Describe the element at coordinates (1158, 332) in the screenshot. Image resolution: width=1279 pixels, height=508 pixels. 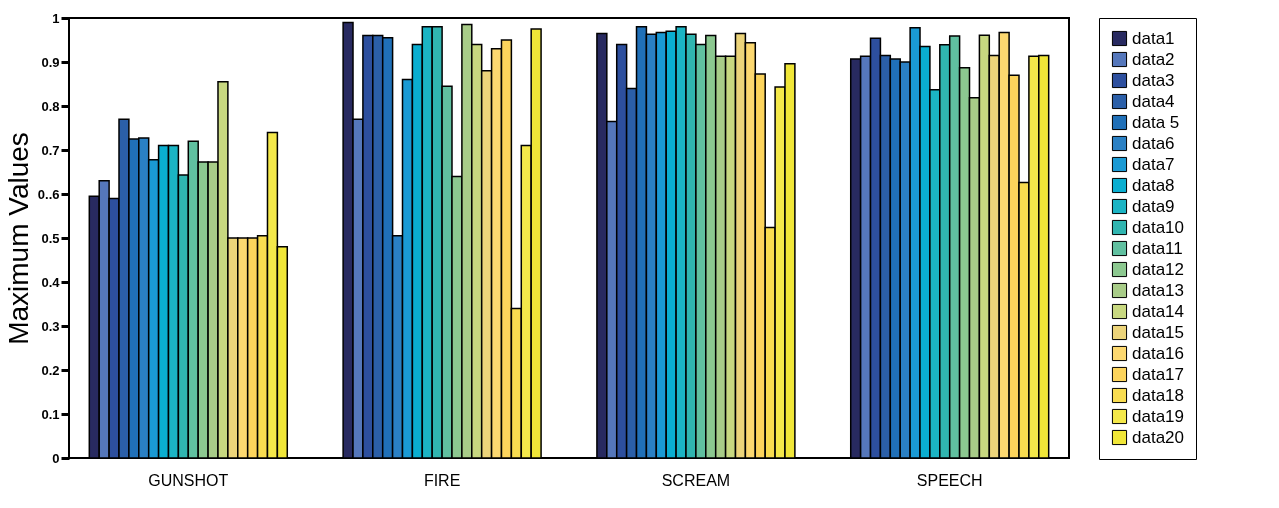
I see `legend-label: data15` at that location.